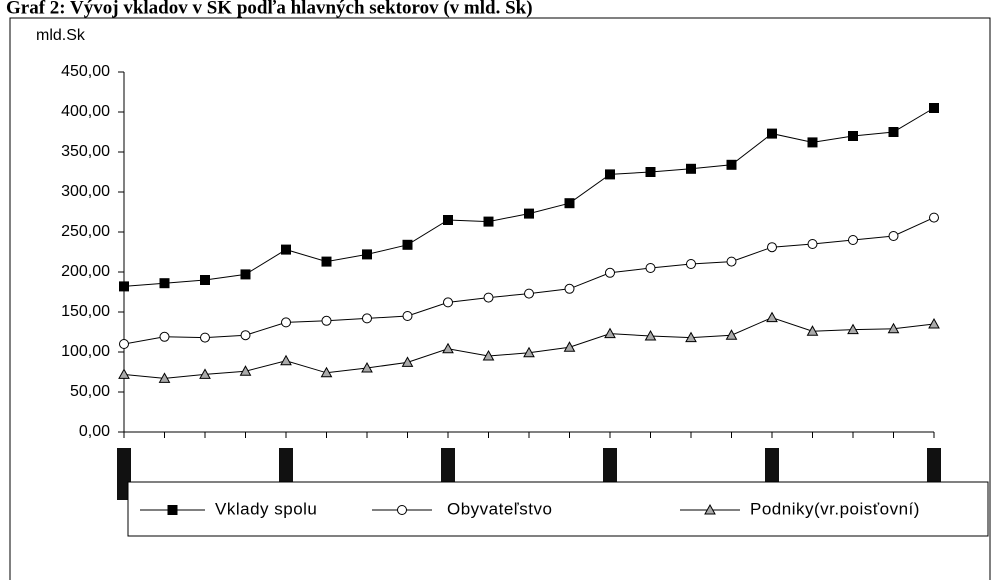 This screenshot has width=992, height=580. What do you see at coordinates (558, 509) in the screenshot?
I see `legend-box` at bounding box center [558, 509].